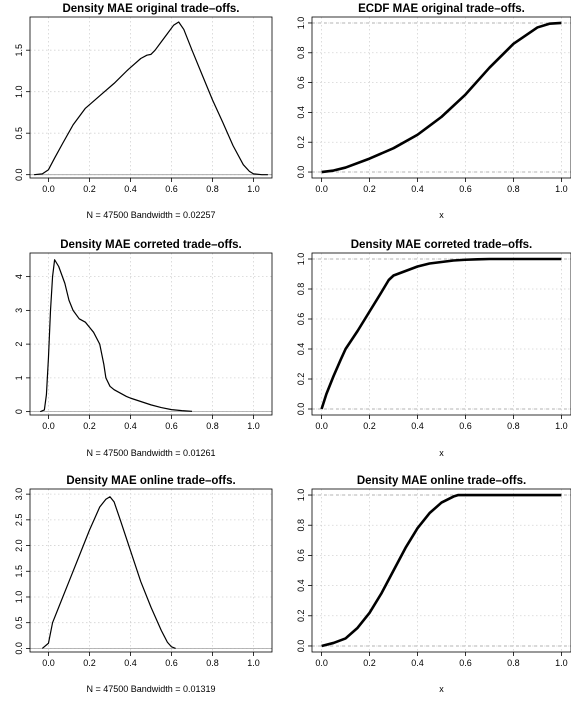 The width and height of the screenshot is (571, 701). What do you see at coordinates (19, 494) in the screenshot?
I see `y-tick-label: 3.0` at bounding box center [19, 494].